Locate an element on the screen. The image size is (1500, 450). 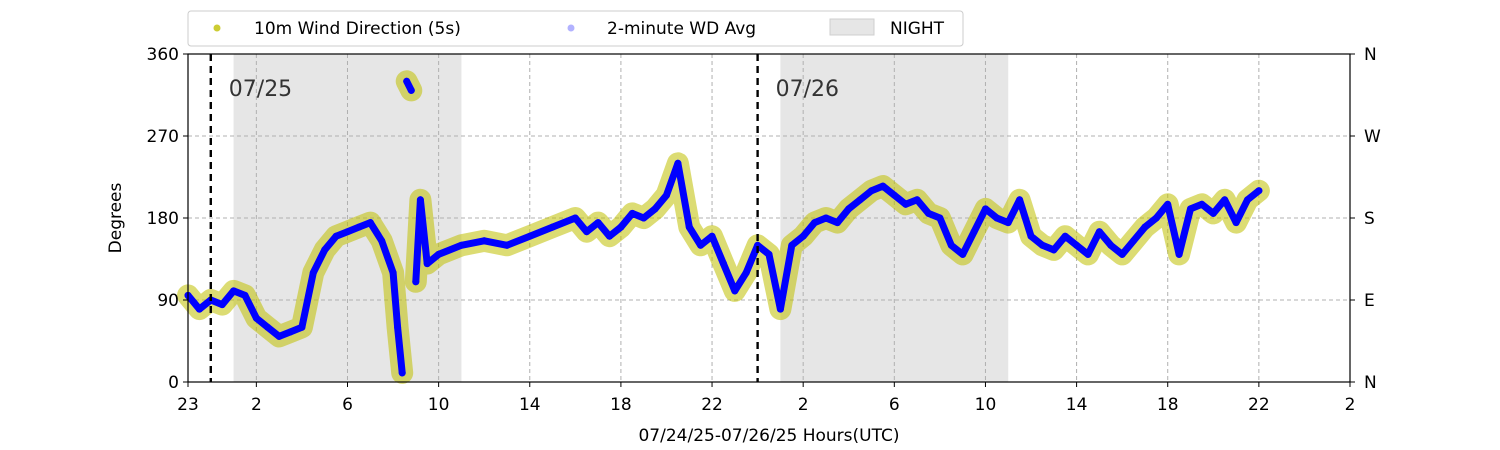
x-tick-label-10: 14 is located at coordinates (1077, 405).